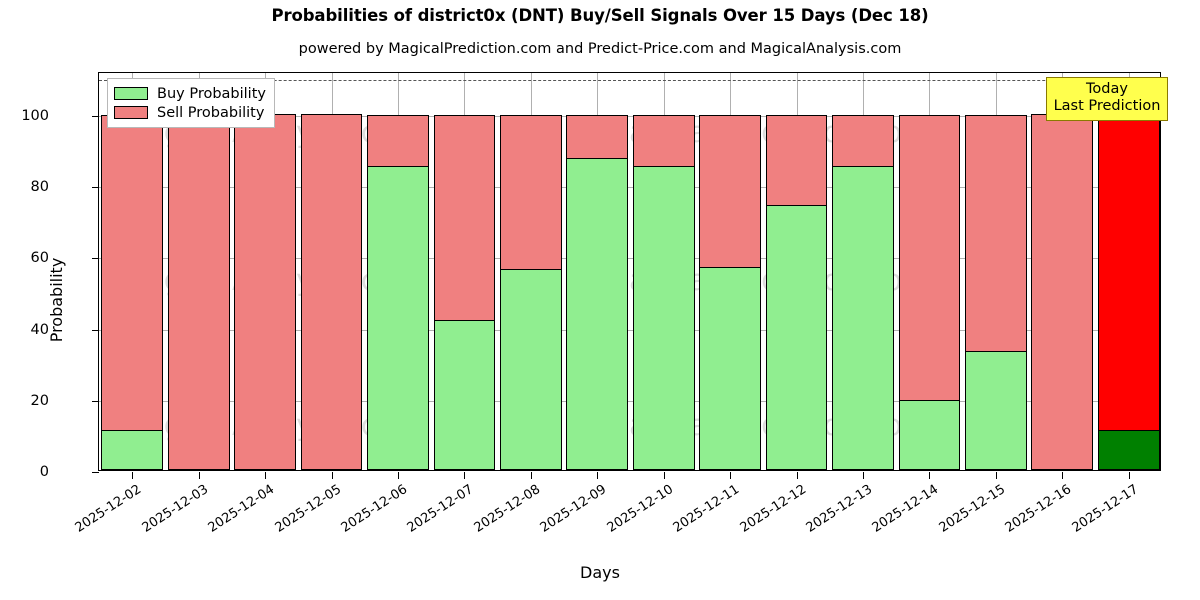 This screenshot has width=1200, height=600. I want to click on y-axis-tick-label: 100, so click(35, 115).